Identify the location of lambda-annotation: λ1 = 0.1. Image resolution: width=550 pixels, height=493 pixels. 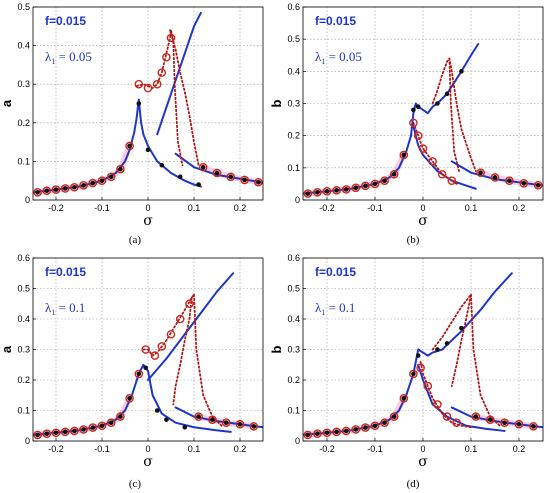
(335, 308).